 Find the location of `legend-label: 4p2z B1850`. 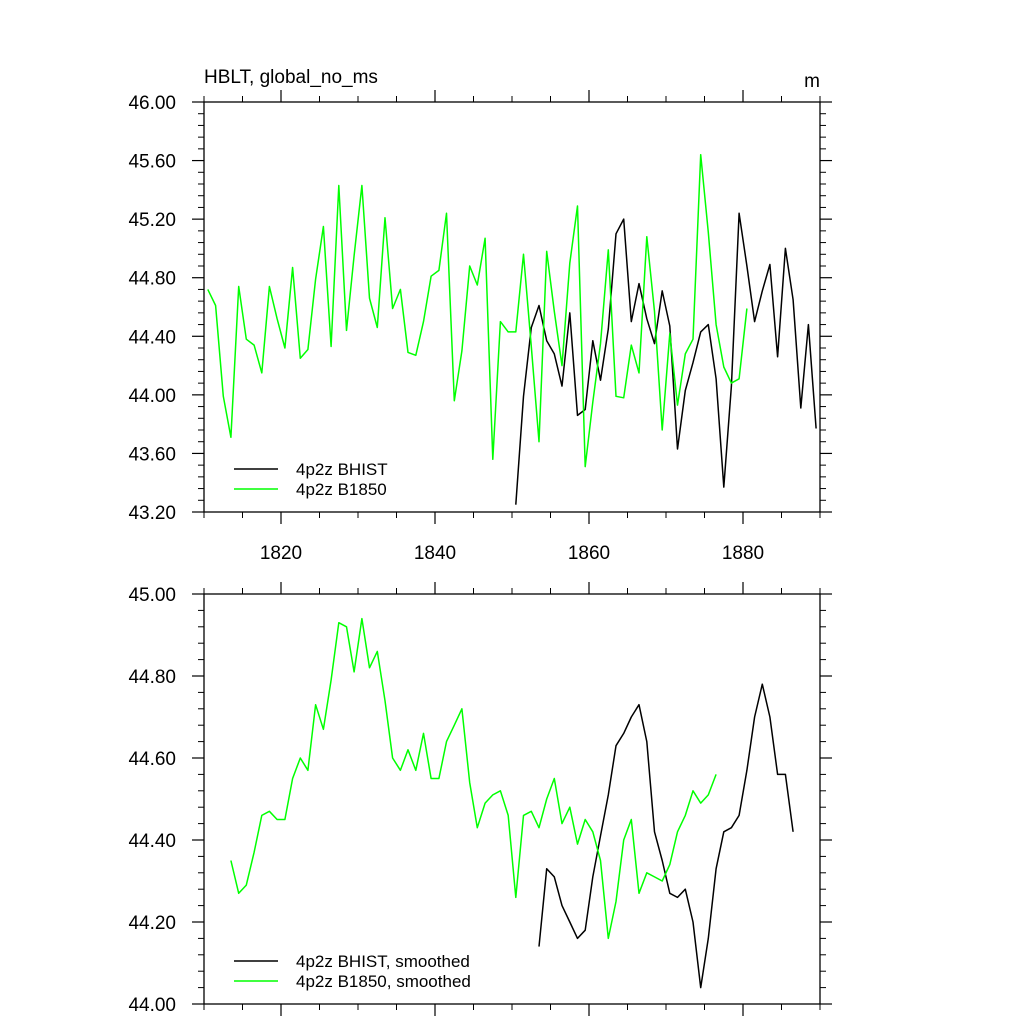

legend-label: 4p2z B1850 is located at coordinates (341, 489).